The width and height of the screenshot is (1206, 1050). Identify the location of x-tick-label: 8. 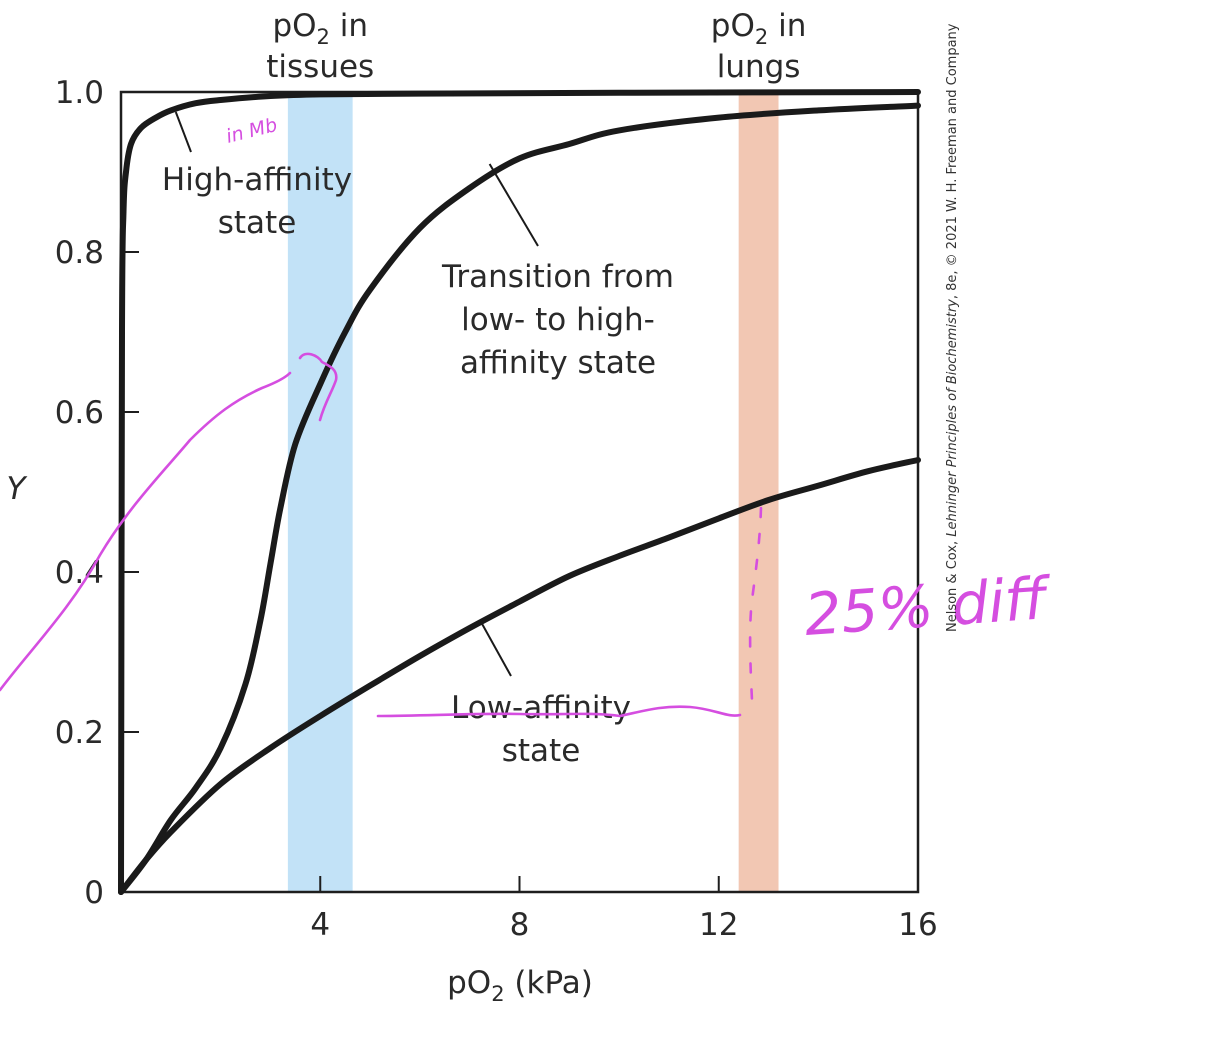
(520, 925).